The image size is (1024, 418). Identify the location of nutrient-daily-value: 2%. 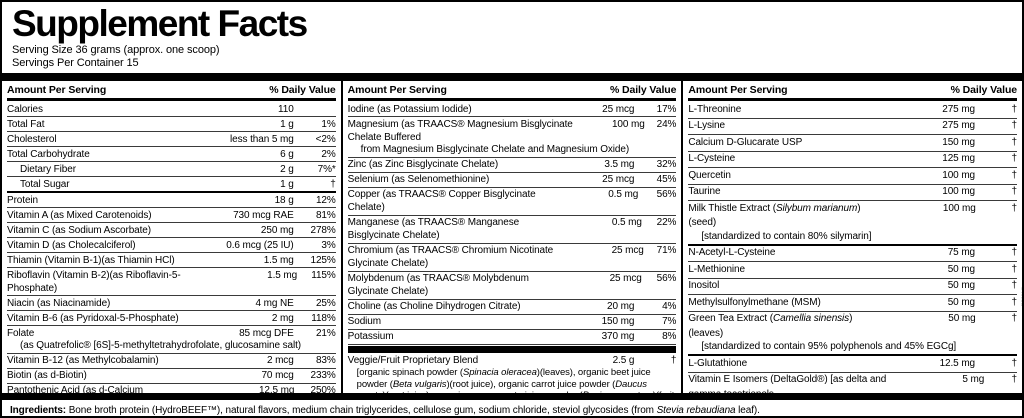
(328, 154).